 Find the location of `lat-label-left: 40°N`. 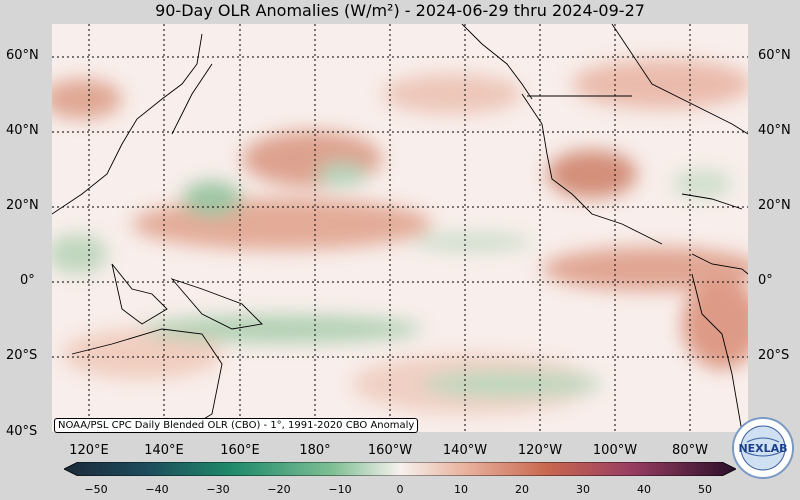

lat-label-left: 40°N is located at coordinates (22, 130).